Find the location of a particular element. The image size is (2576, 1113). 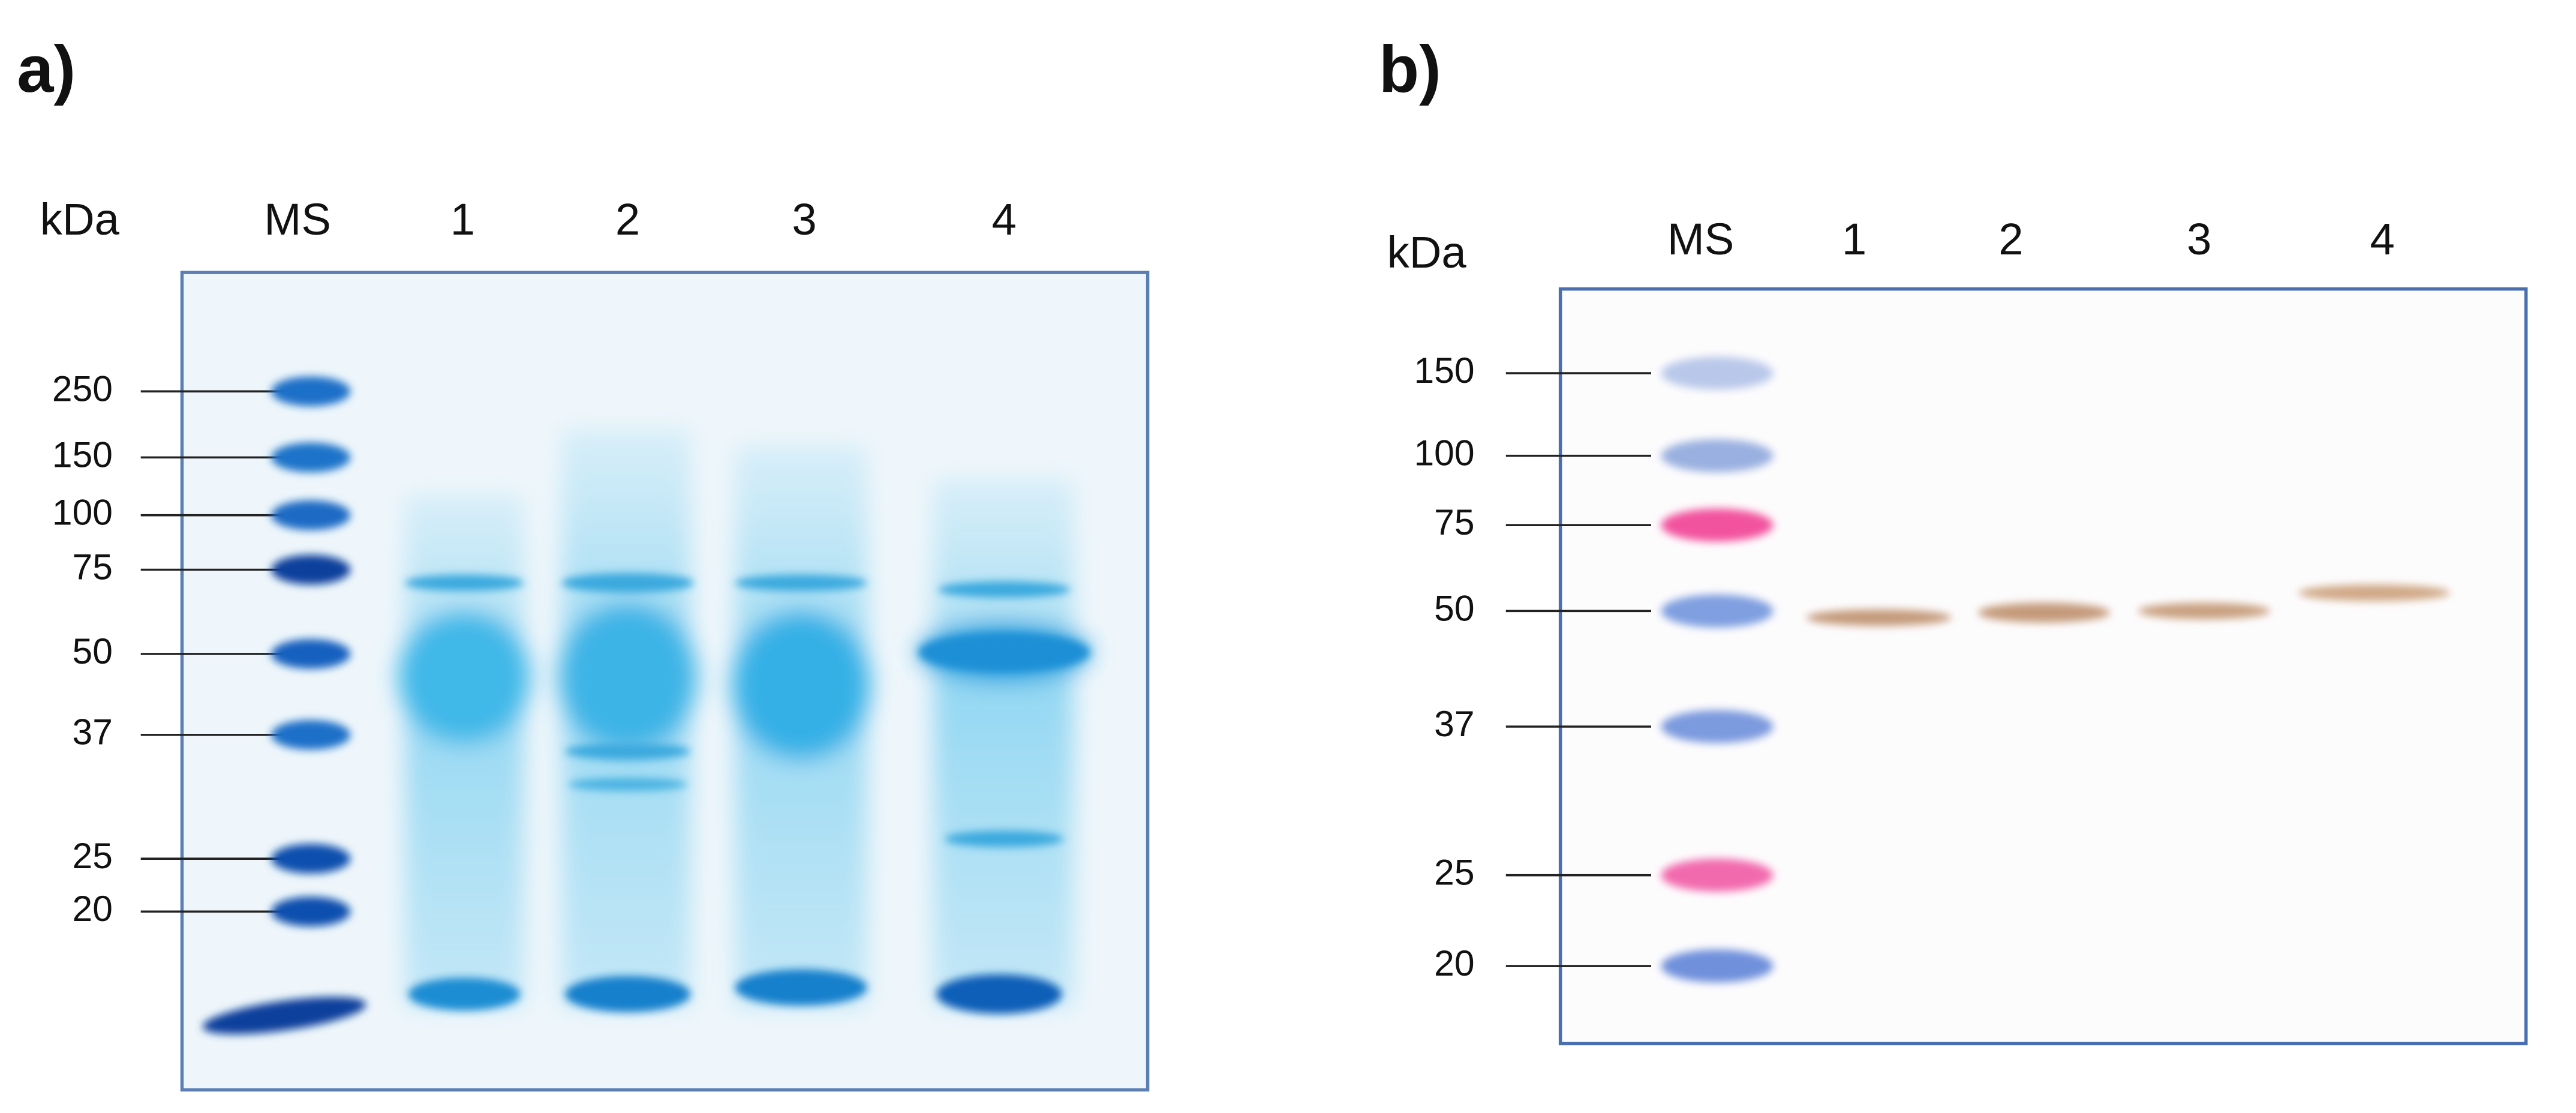

lane-smears is located at coordinates (744, 718).